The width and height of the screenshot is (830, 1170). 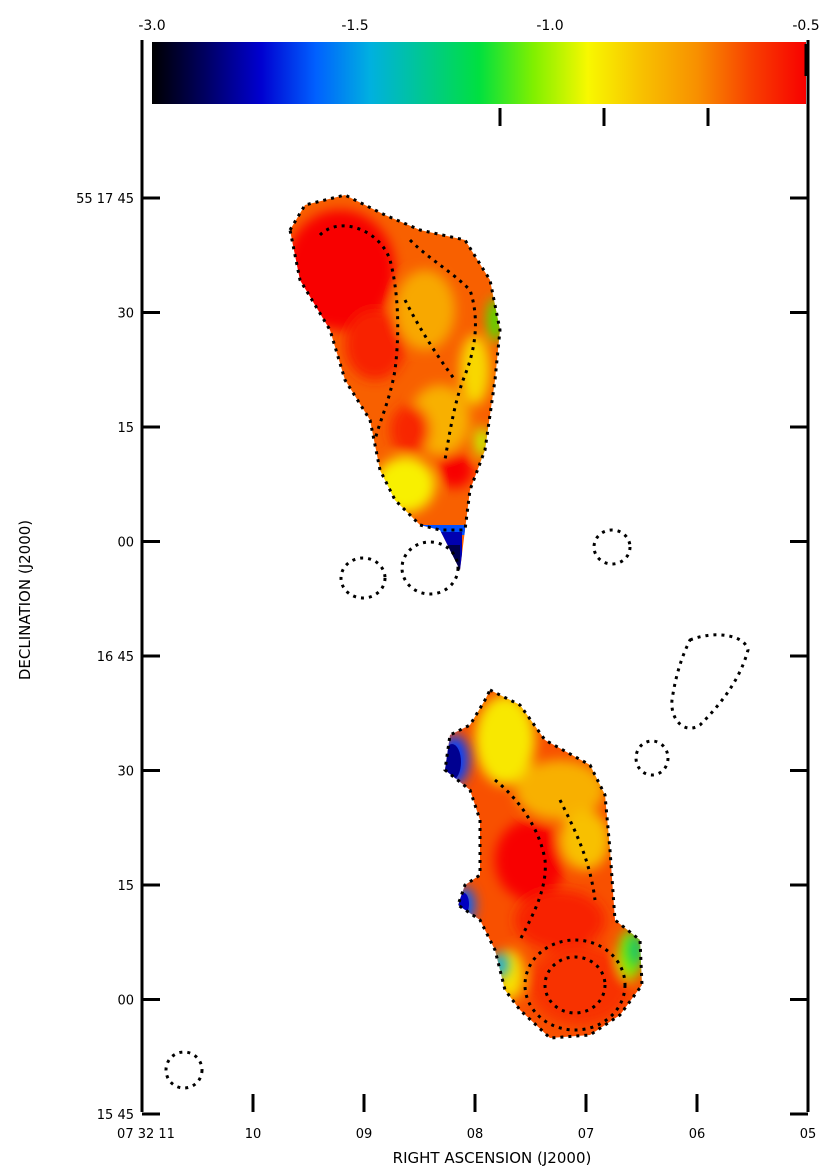 I want to click on colorbar-tick-label: -0.5, so click(x=805, y=26).